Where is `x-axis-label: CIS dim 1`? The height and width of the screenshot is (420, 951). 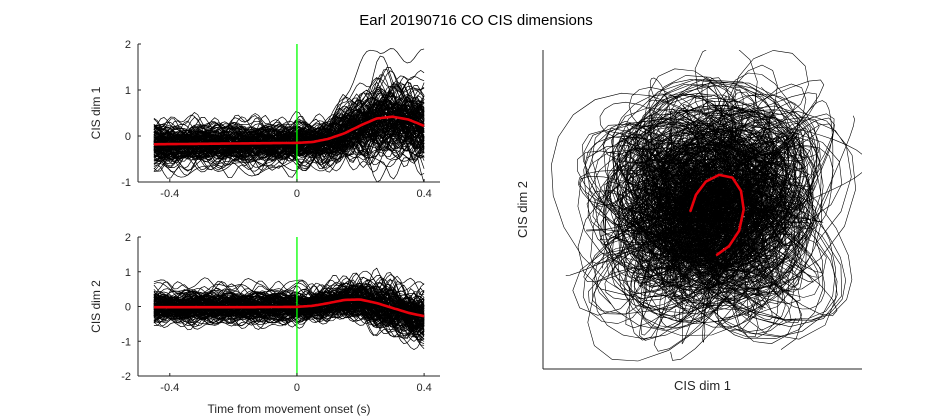
x-axis-label: CIS dim 1 is located at coordinates (702, 385).